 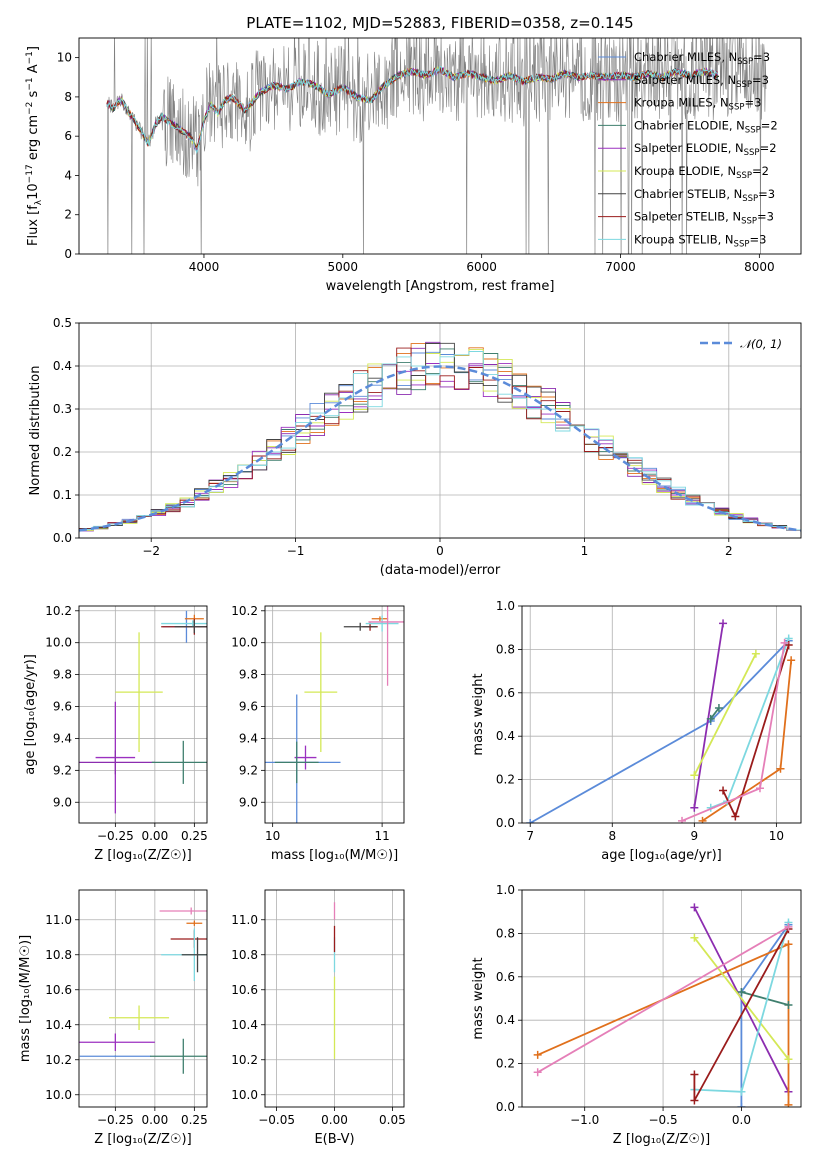 I want to click on x-axis-label: Z [log₁₀(Z/Z☉)], so click(x=142, y=1139).